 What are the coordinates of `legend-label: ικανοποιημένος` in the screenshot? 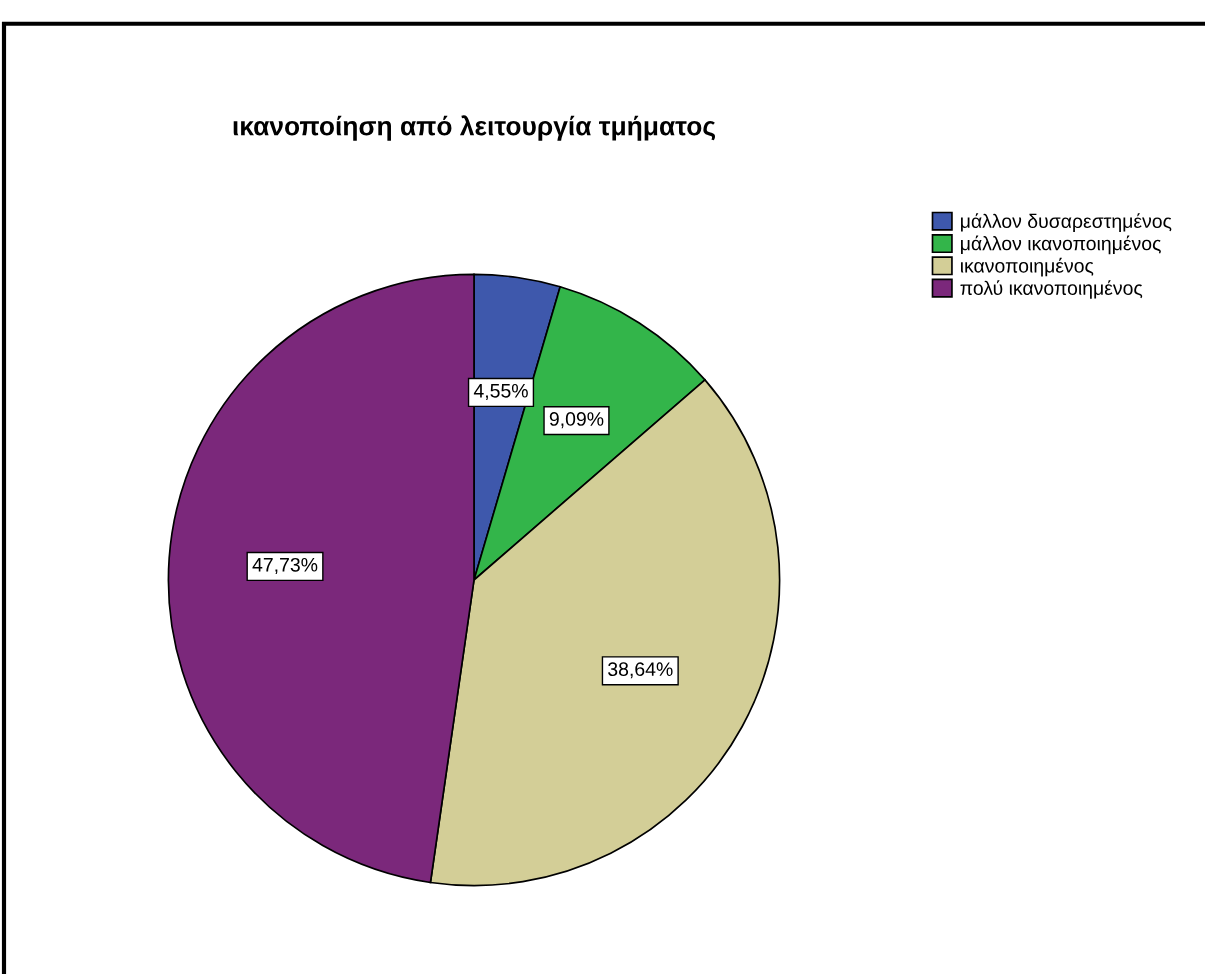 It's located at (1027, 267).